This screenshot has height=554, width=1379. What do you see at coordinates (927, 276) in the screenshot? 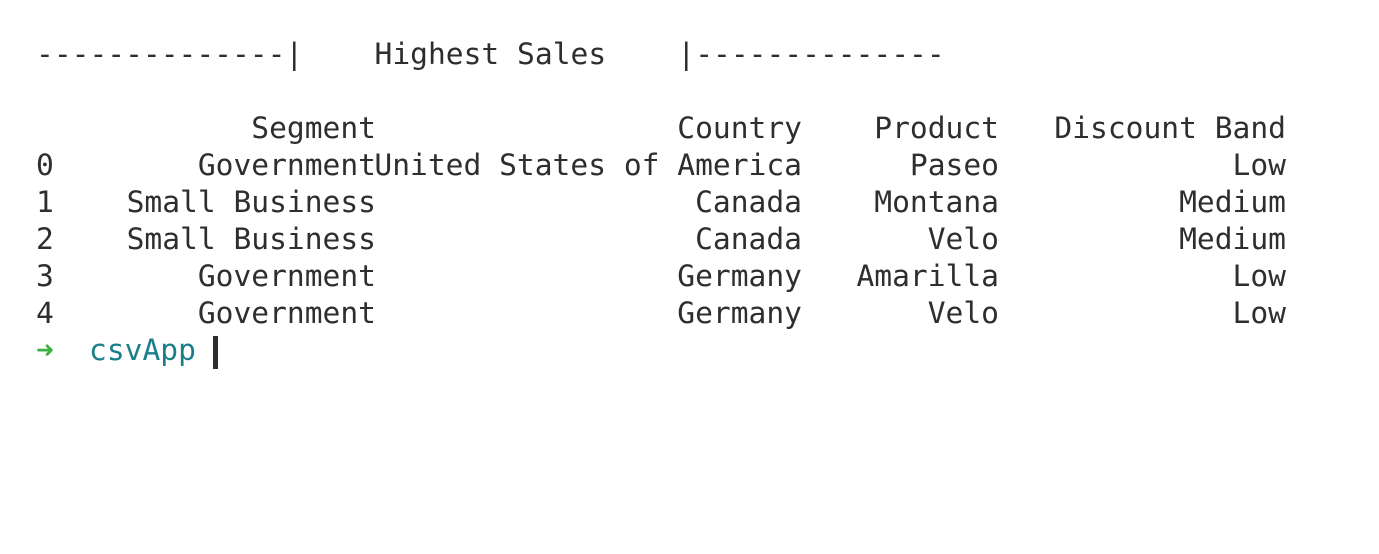
I see `cell-product: Amarilla` at bounding box center [927, 276].